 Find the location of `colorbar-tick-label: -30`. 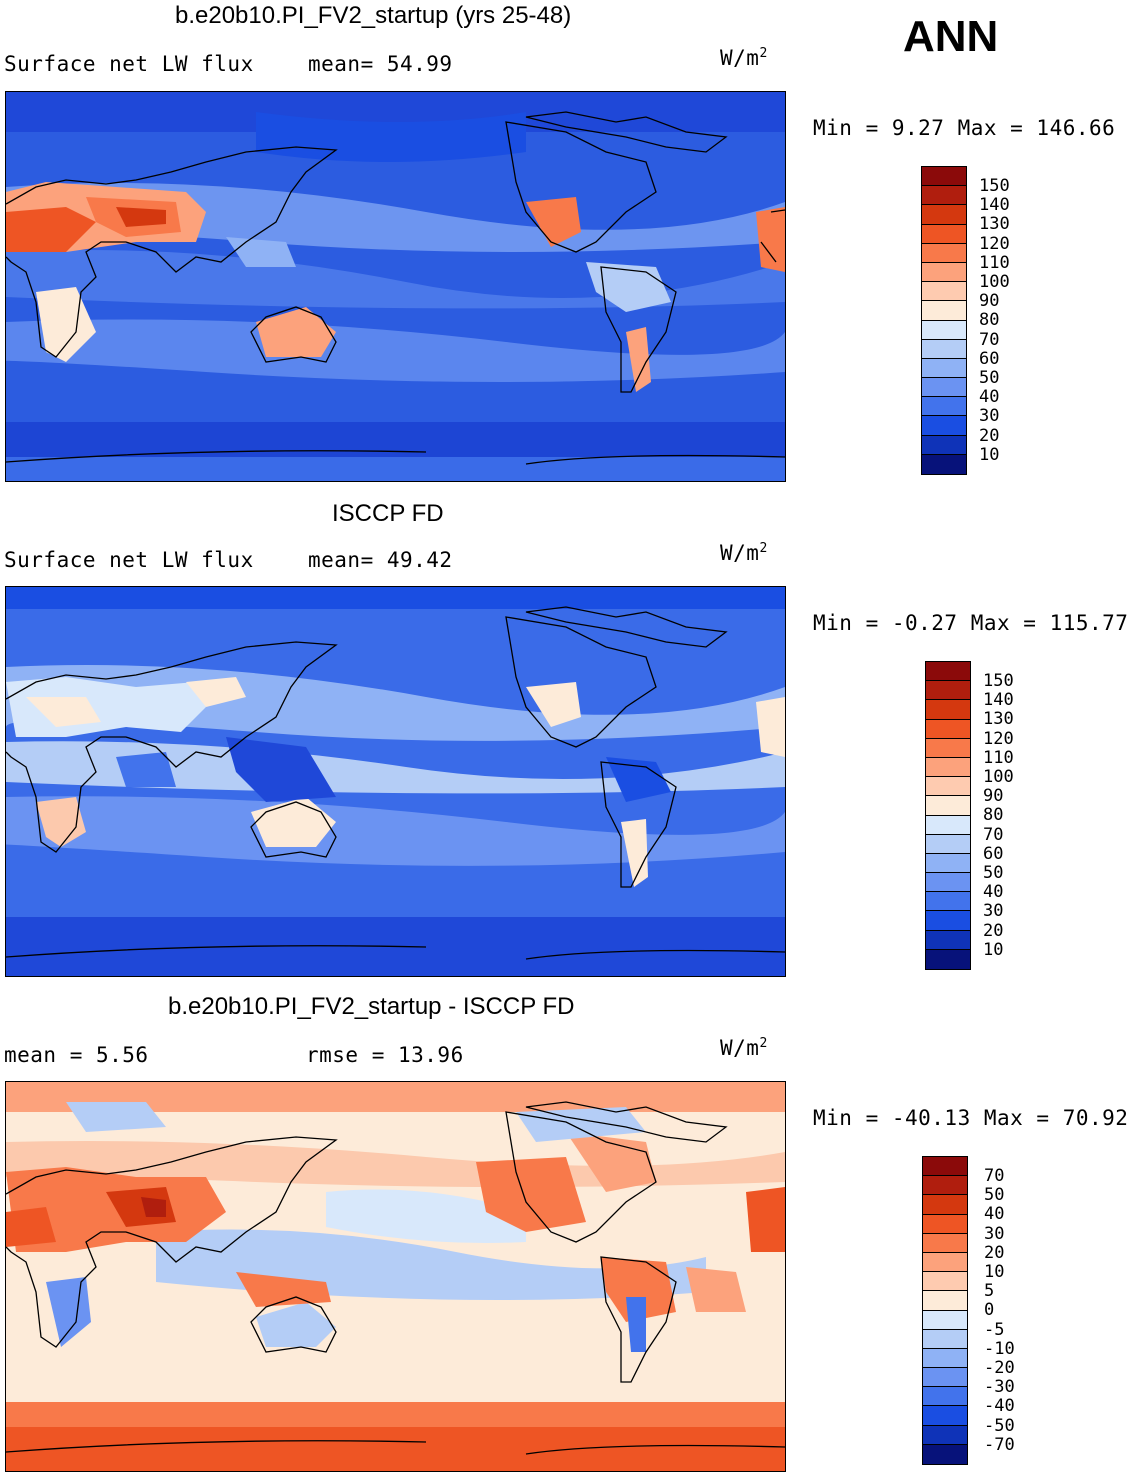

colorbar-tick-label: -30 is located at coordinates (999, 1387).